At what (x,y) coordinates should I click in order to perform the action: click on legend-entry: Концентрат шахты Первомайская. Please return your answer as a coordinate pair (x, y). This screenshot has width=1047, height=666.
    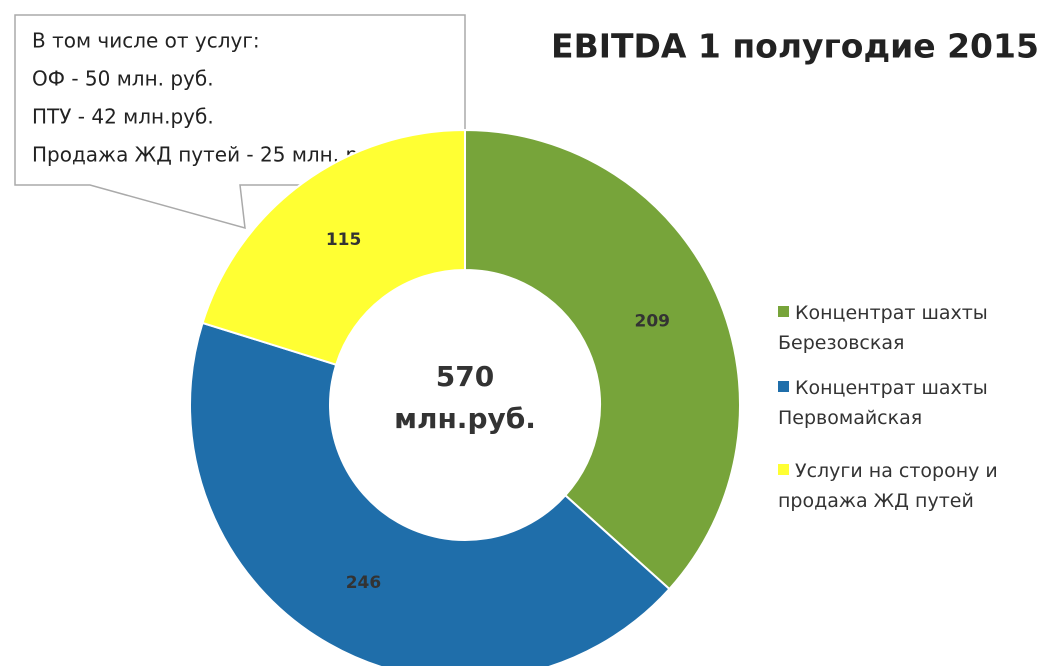
    Looking at the image, I should click on (903, 403).